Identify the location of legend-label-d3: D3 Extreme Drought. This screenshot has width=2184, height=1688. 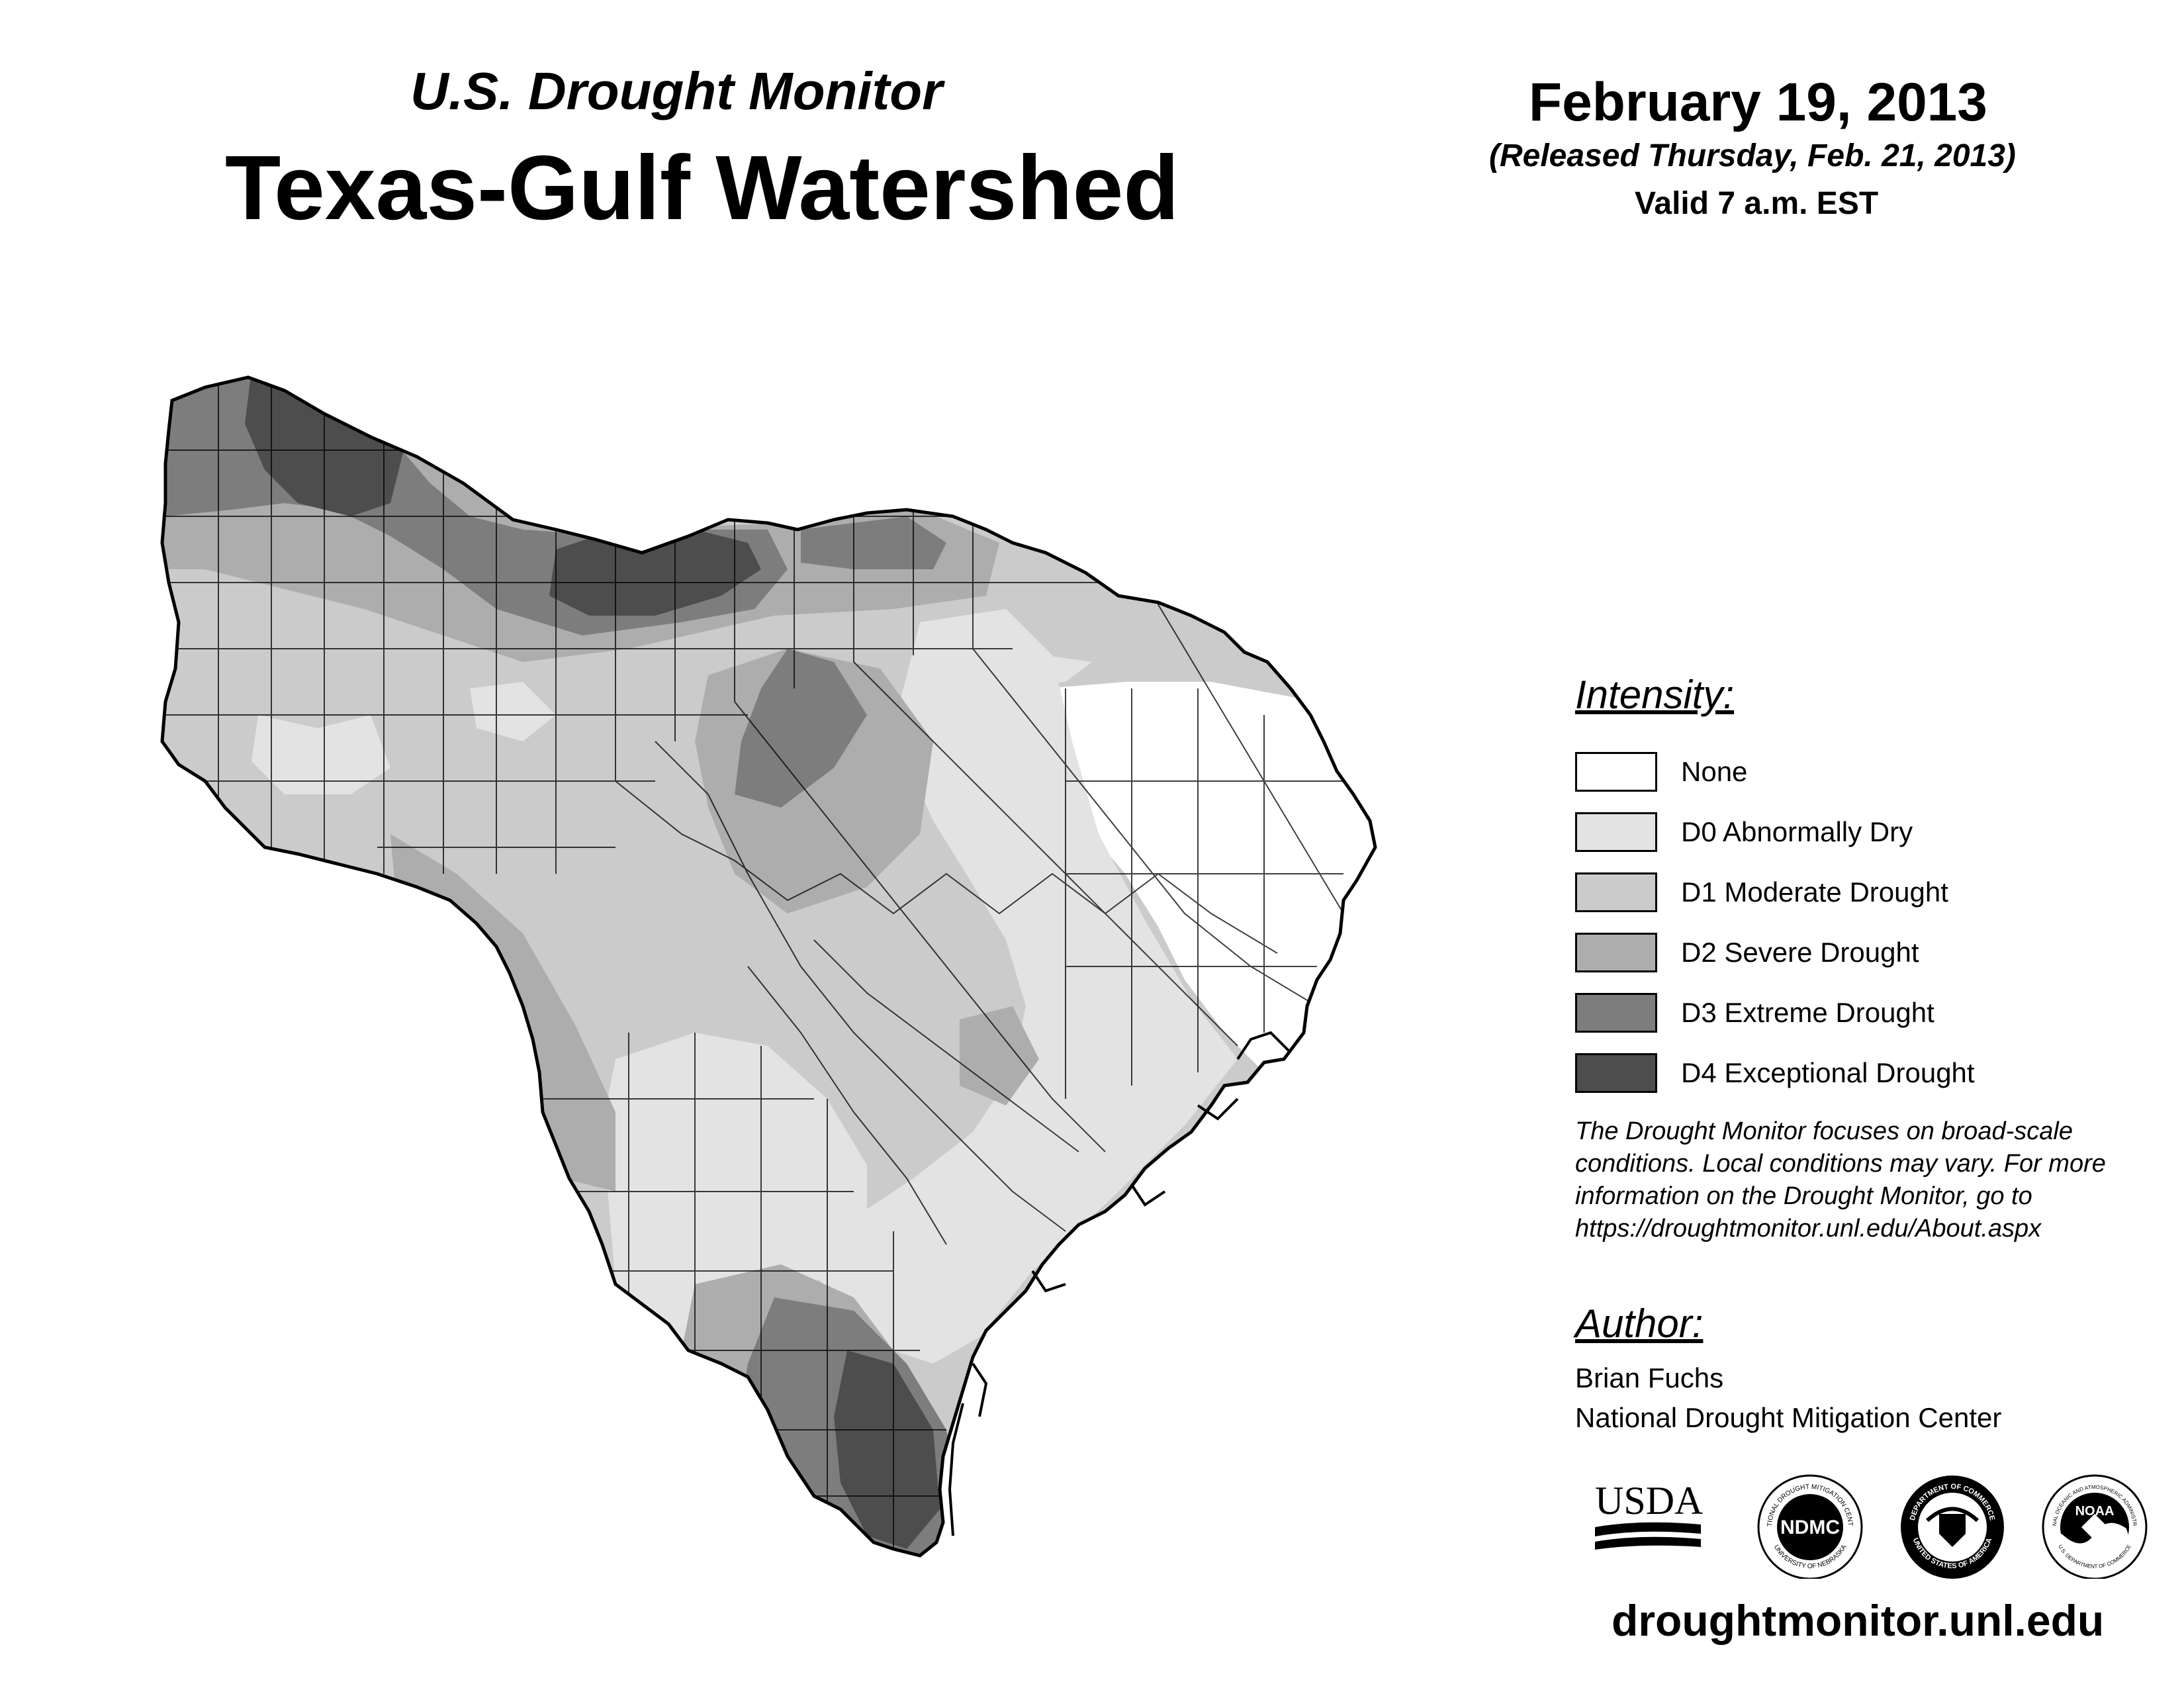
(1807, 1012).